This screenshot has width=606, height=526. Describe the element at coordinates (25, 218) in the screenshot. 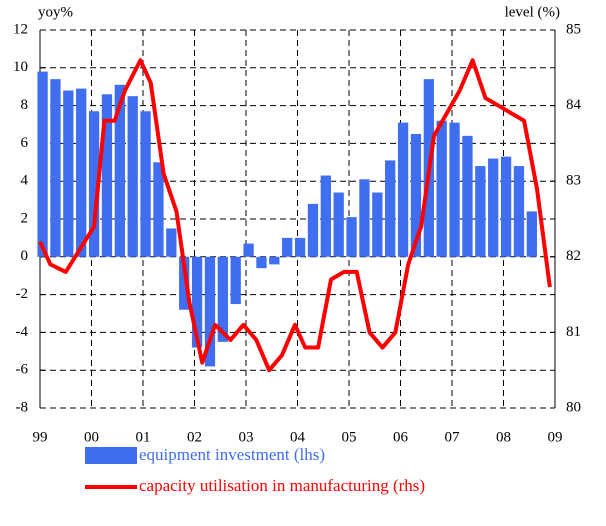

I see `y-tick-label: 2` at that location.